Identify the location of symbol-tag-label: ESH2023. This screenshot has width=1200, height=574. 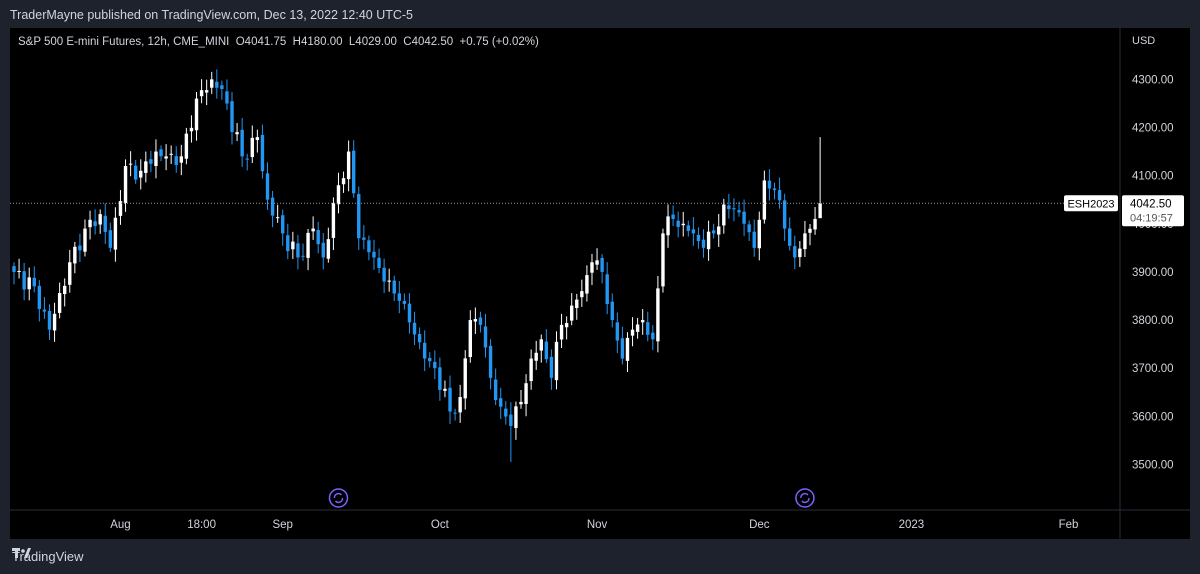
(1090, 204).